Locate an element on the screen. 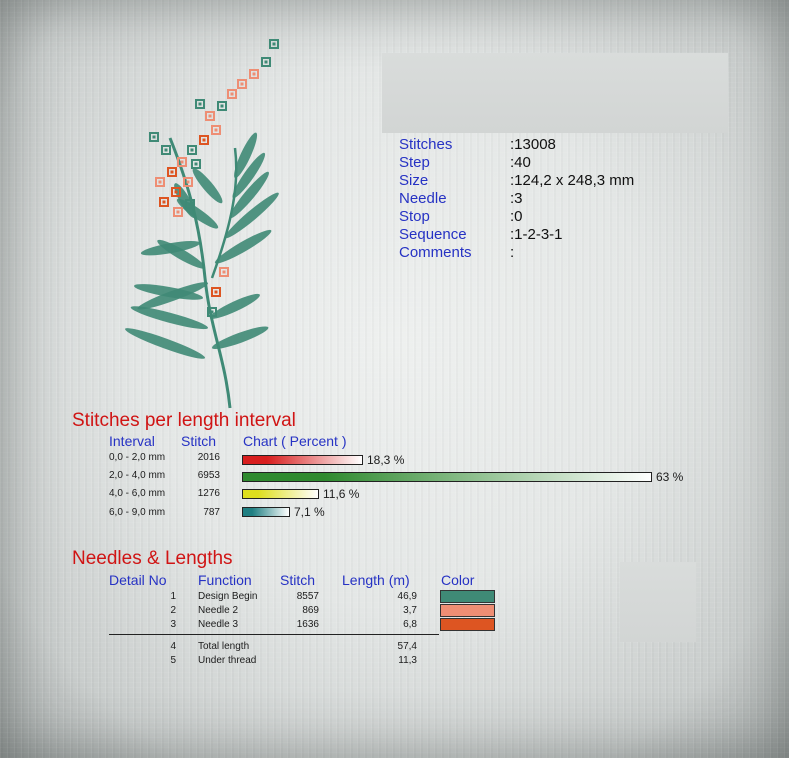  needle-detail-no: 2 is located at coordinates (173, 610).